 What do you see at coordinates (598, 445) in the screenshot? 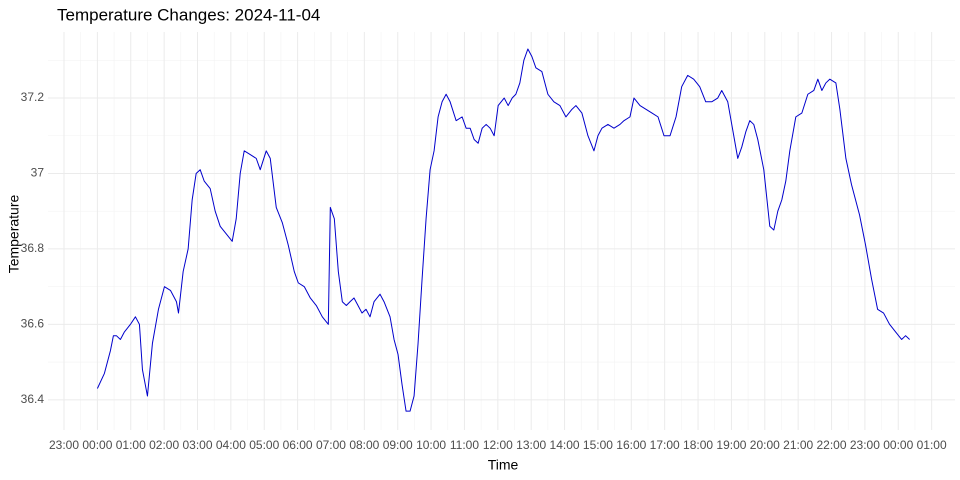
I see `x-tick-label: 15:00` at bounding box center [598, 445].